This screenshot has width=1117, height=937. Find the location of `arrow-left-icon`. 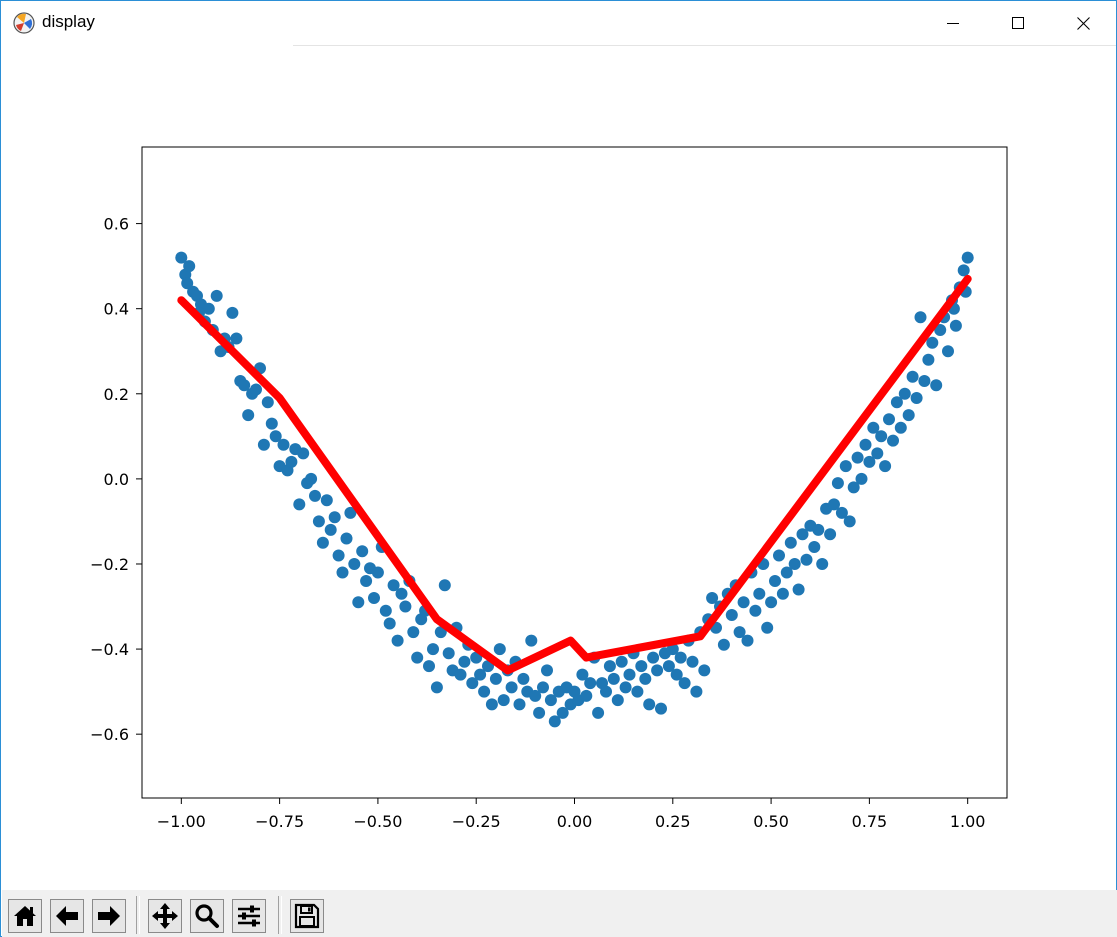

arrow-left-icon is located at coordinates (67, 916).